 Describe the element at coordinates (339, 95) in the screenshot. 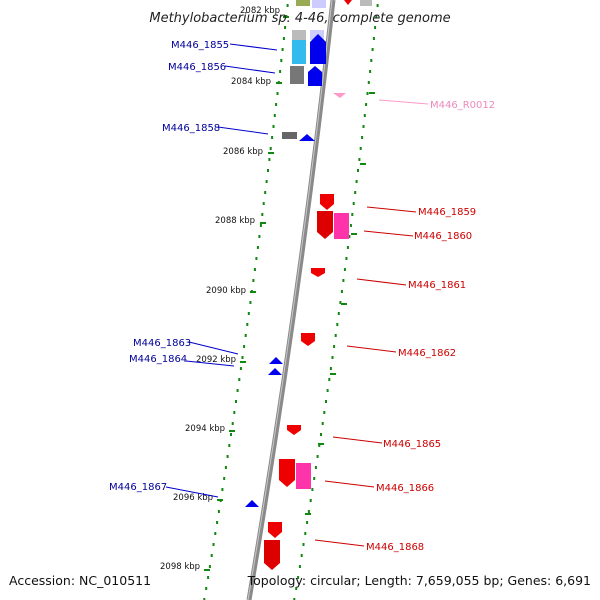

I see `rna-feature` at that location.